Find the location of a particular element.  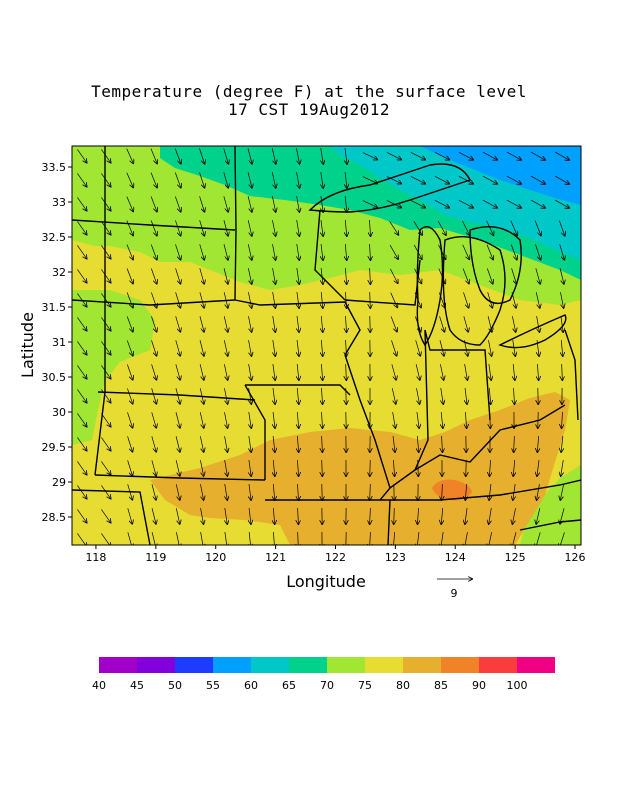

x-tick-label: 118 is located at coordinates (95, 557).